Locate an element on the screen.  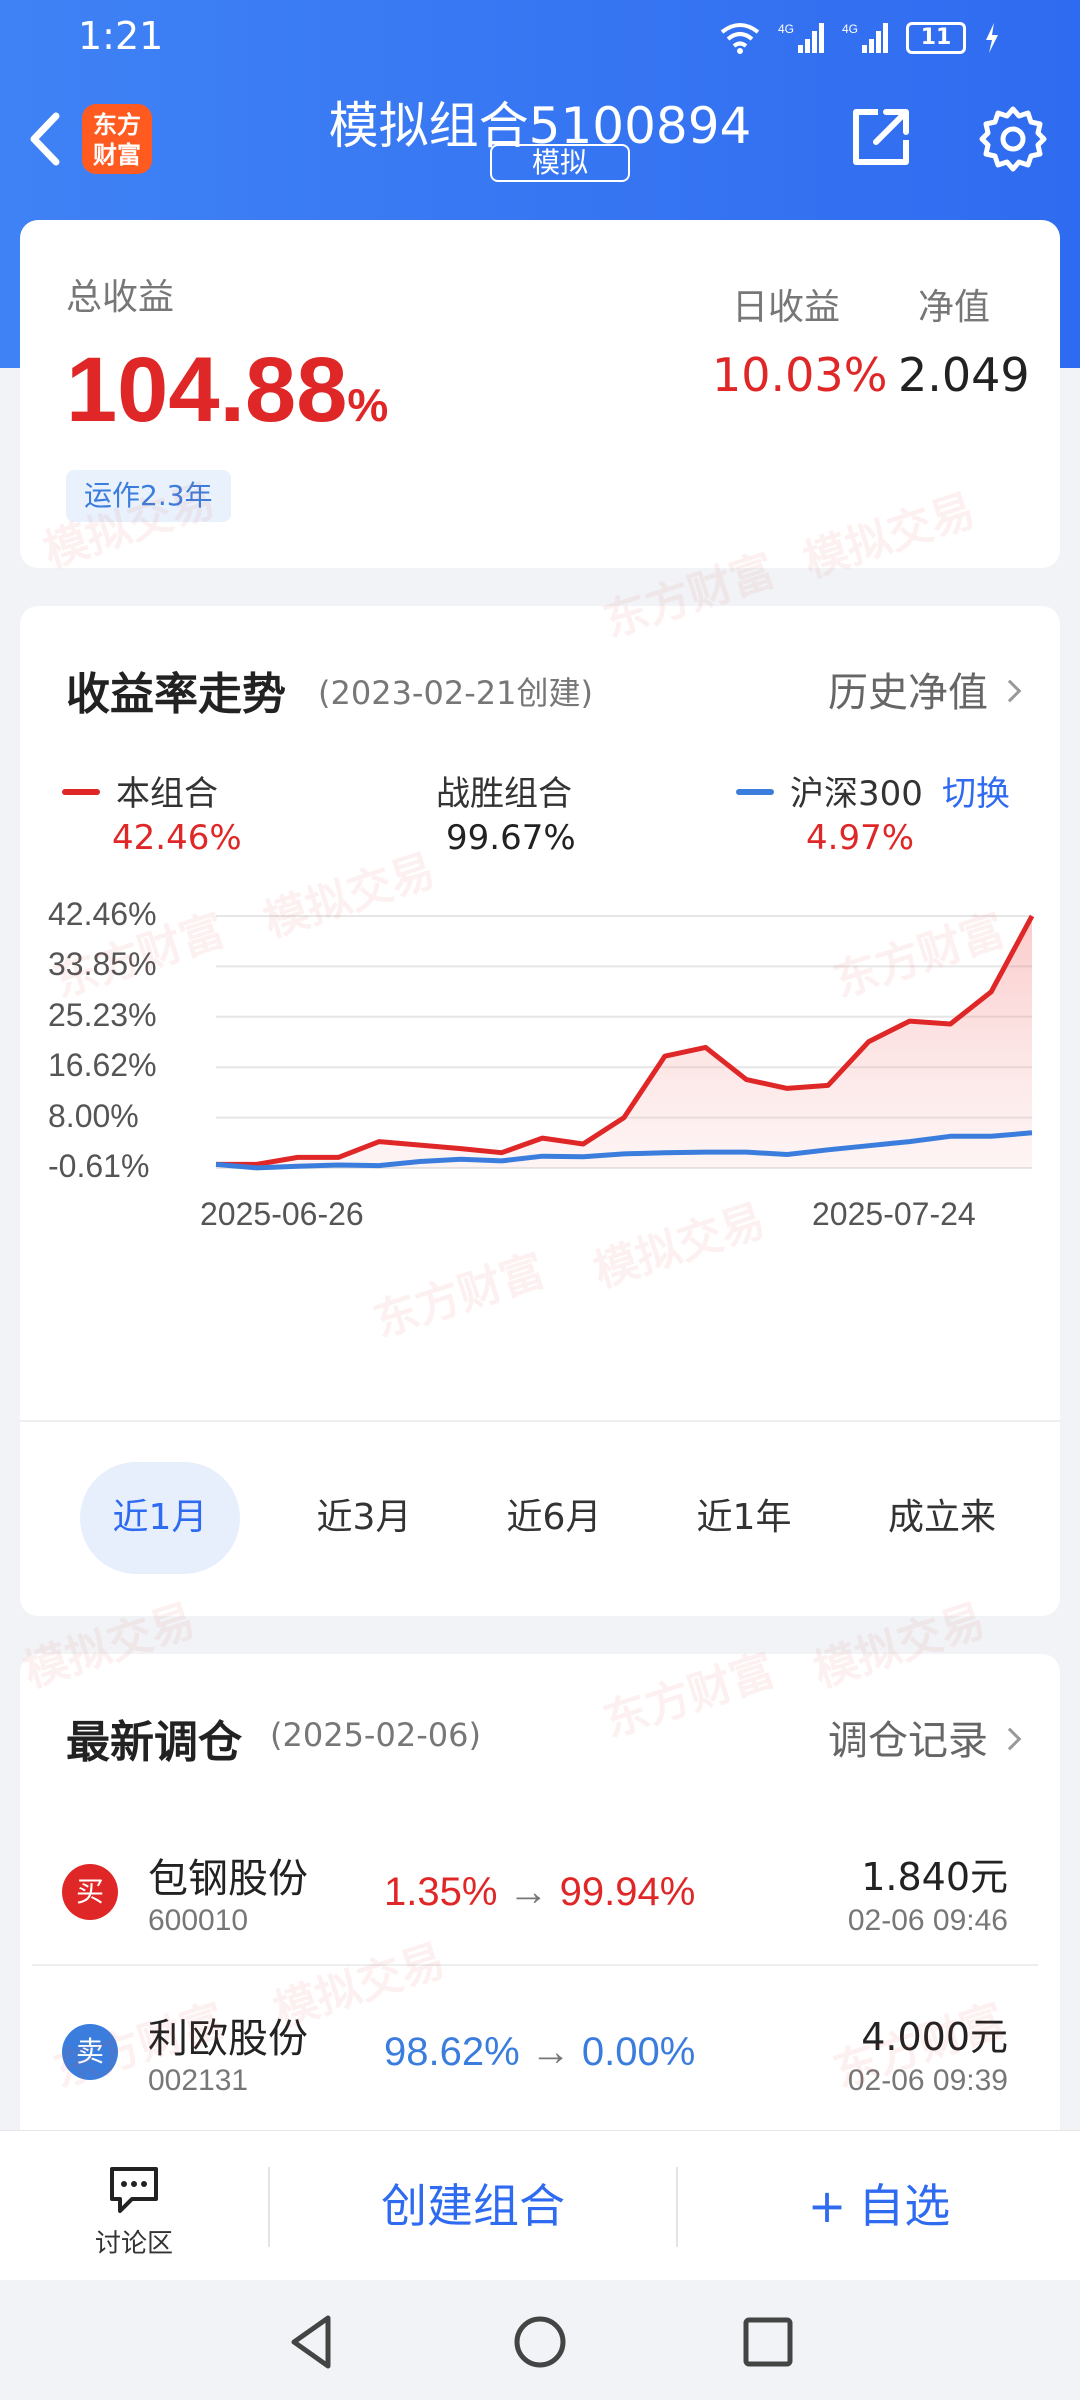
watchlist-label: 自选 is located at coordinates (904, 2206).